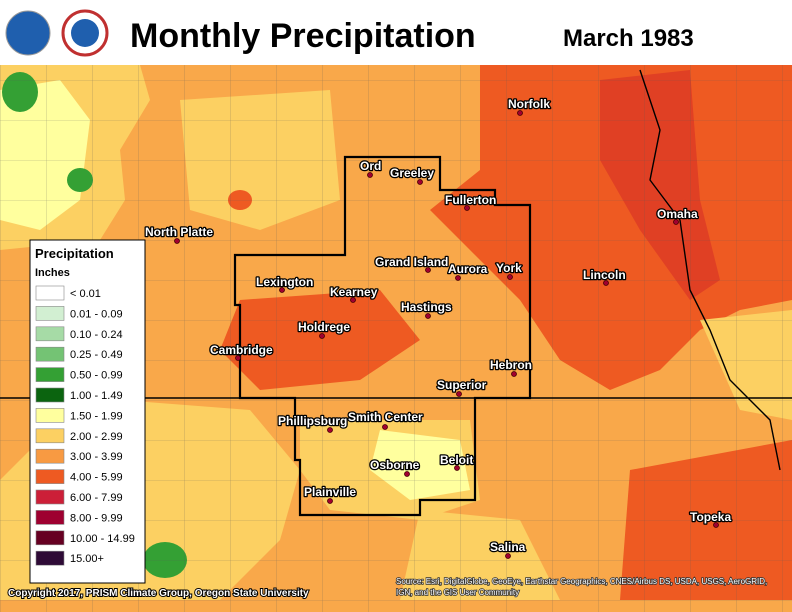  I want to click on city-label: Beloit, so click(456, 460).